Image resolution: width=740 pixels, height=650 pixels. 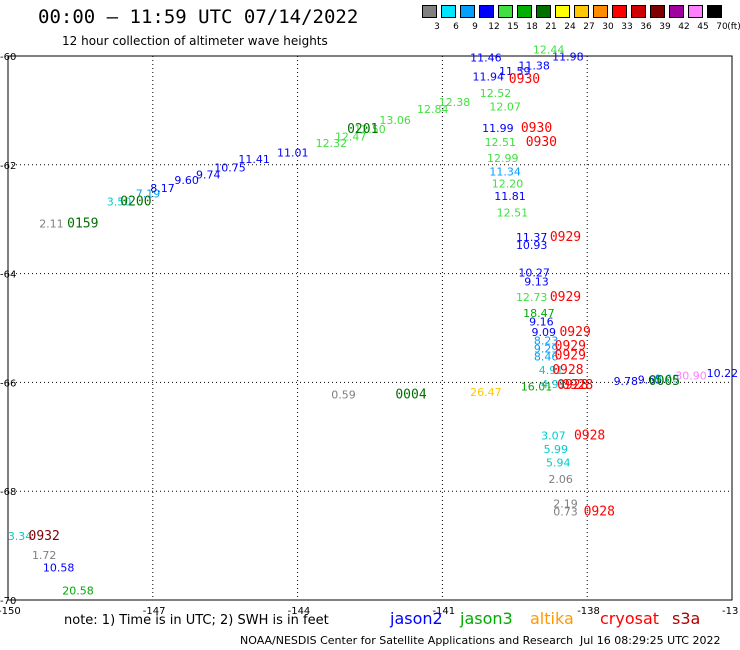 I want to click on y-tick-label: -64, so click(x=8, y=275).